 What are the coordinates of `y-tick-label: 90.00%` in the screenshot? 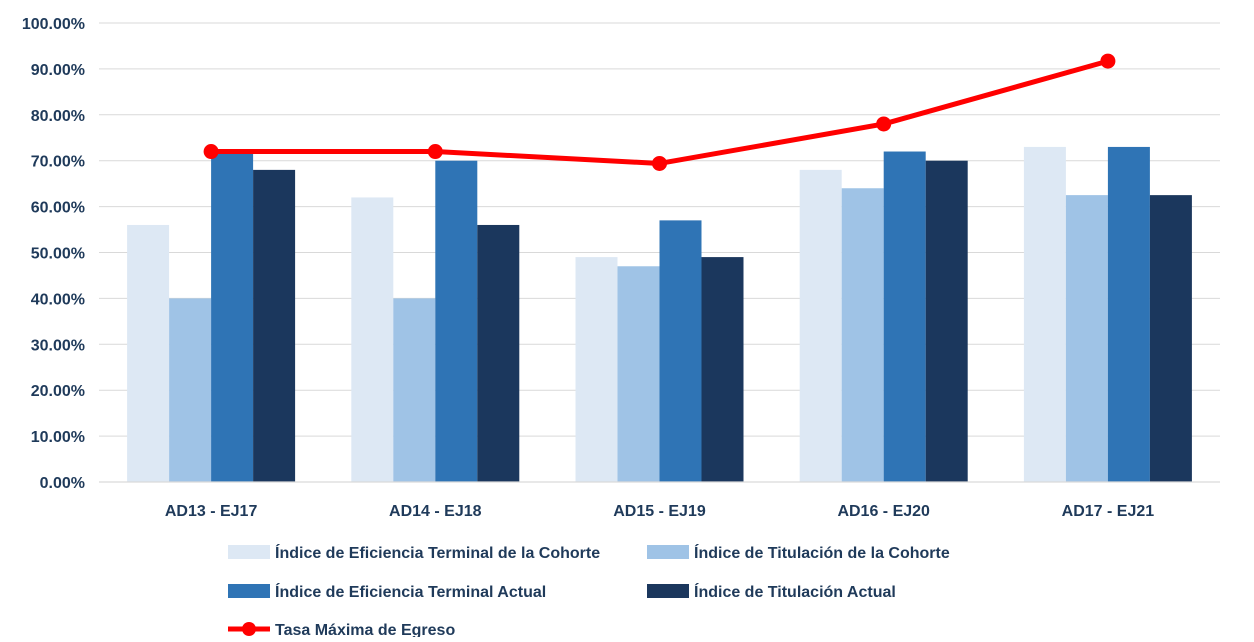 It's located at (58, 70).